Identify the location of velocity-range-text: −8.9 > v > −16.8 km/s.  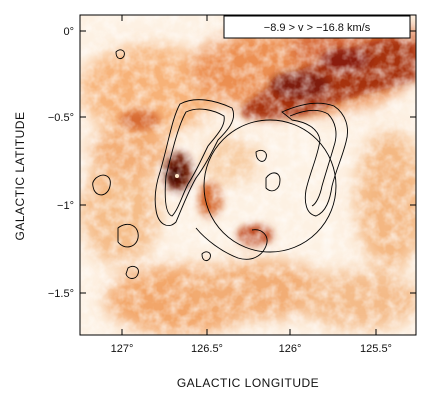
(317, 28).